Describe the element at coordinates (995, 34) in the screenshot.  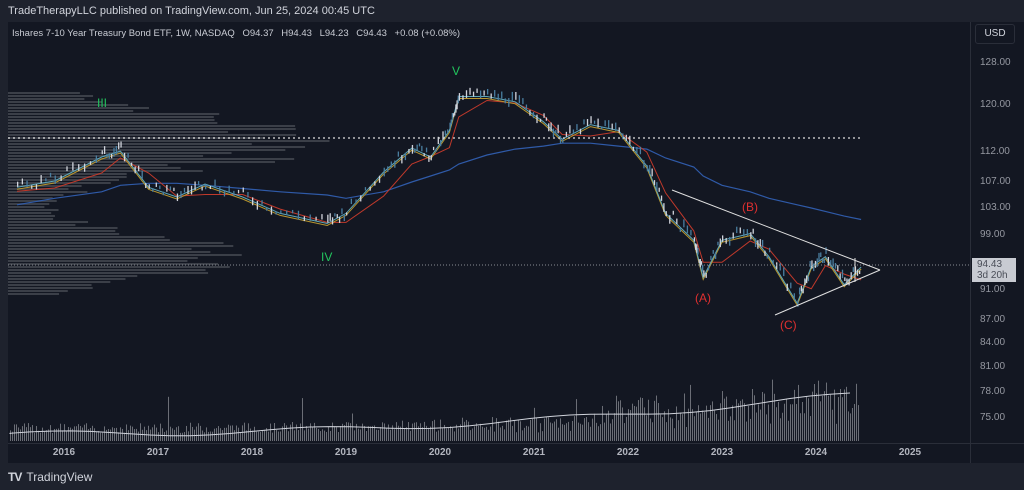
I see `currency-button: USD` at that location.